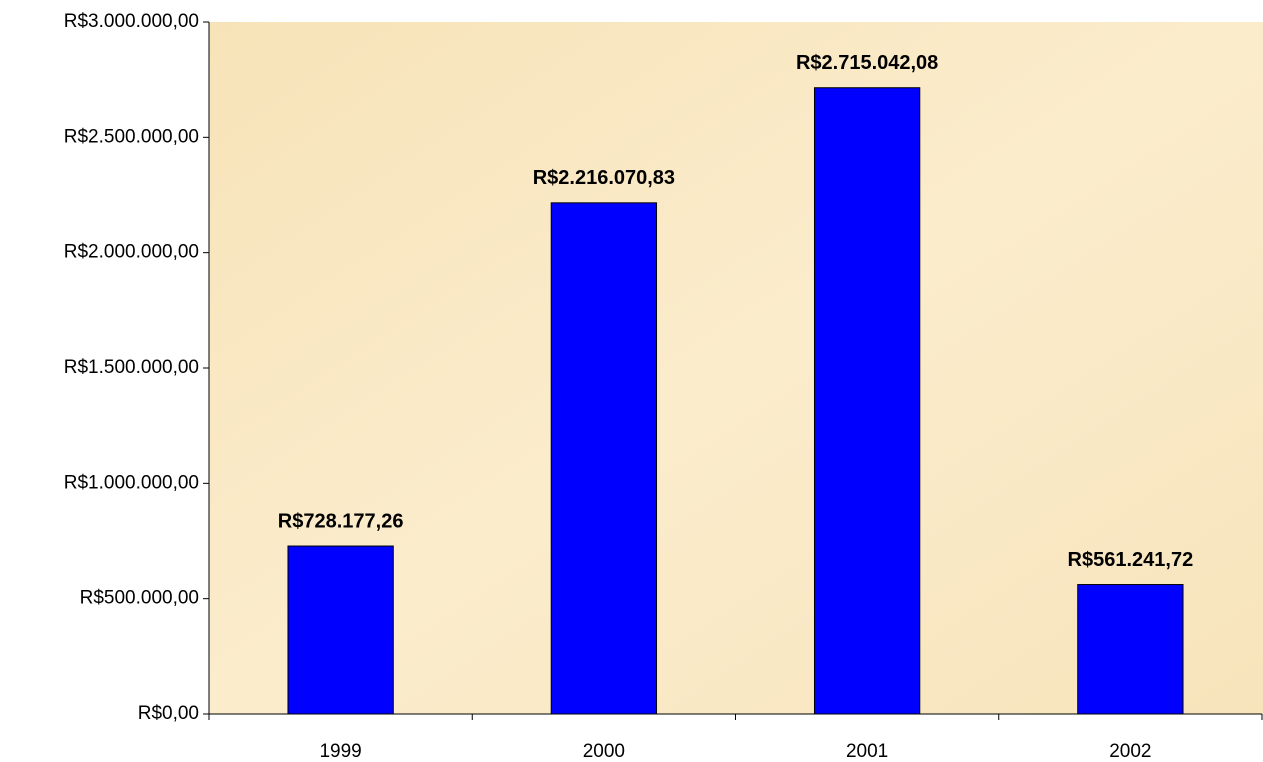 This screenshot has height=762, width=1263. Describe the element at coordinates (1130, 751) in the screenshot. I see `x-tick-label: 2002` at that location.